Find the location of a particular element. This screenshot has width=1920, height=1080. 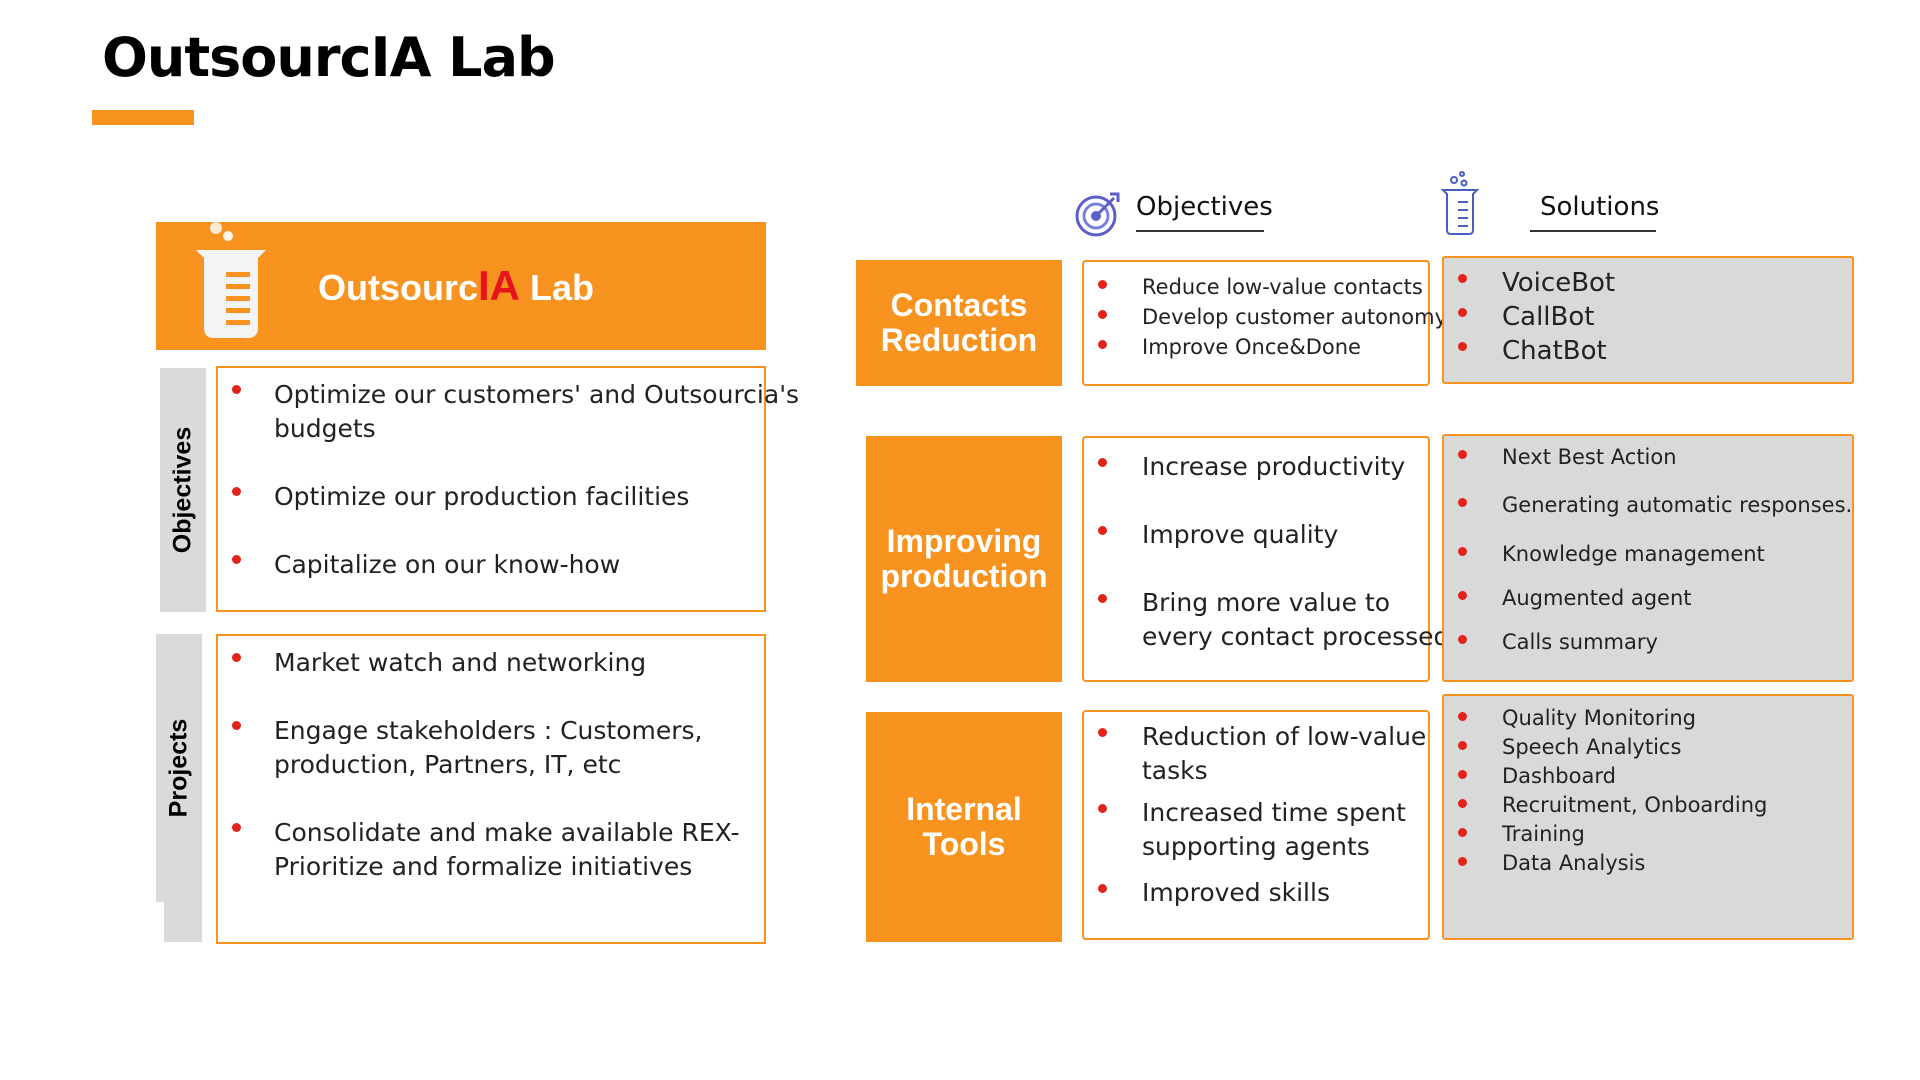

projects-tab-label: Projects is located at coordinates (178, 768).